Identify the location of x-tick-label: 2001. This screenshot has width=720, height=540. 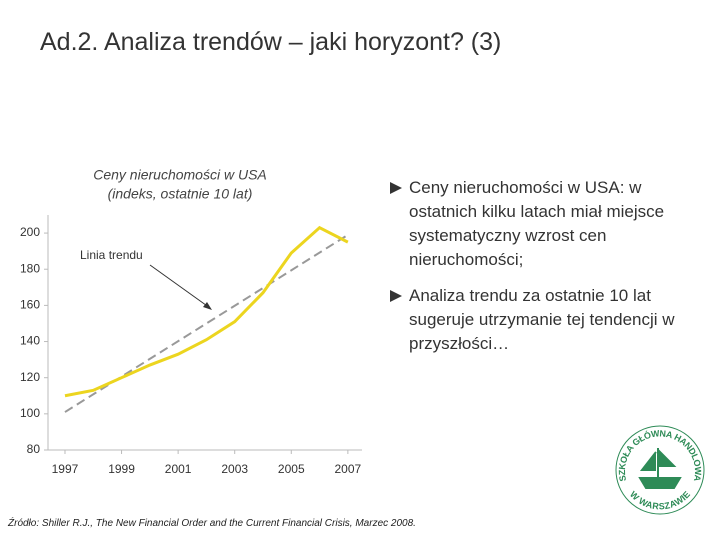
(178, 469).